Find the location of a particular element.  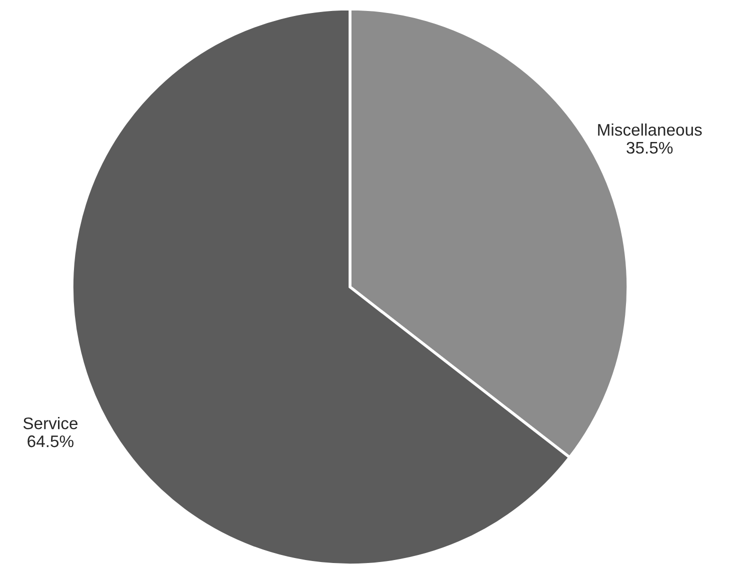

data-label: 35.5% is located at coordinates (649, 148).